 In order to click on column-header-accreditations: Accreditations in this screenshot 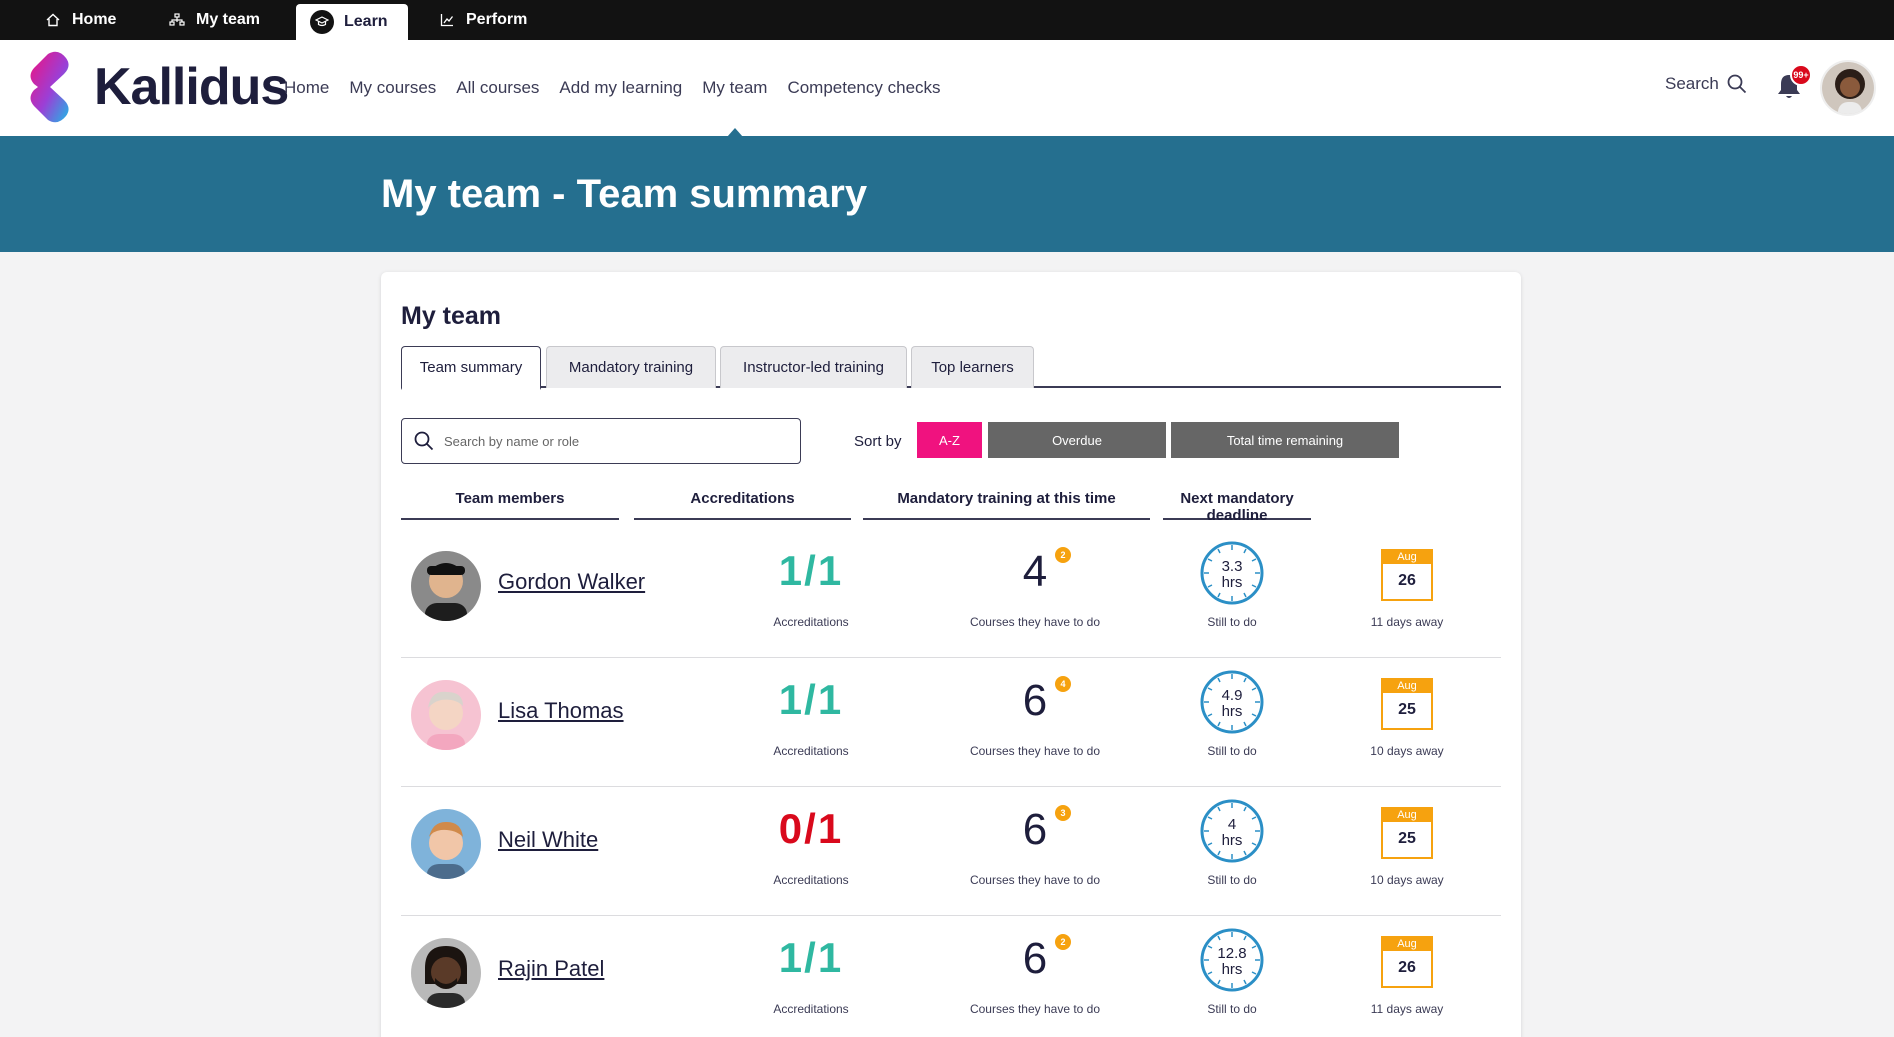, I will do `click(742, 505)`.